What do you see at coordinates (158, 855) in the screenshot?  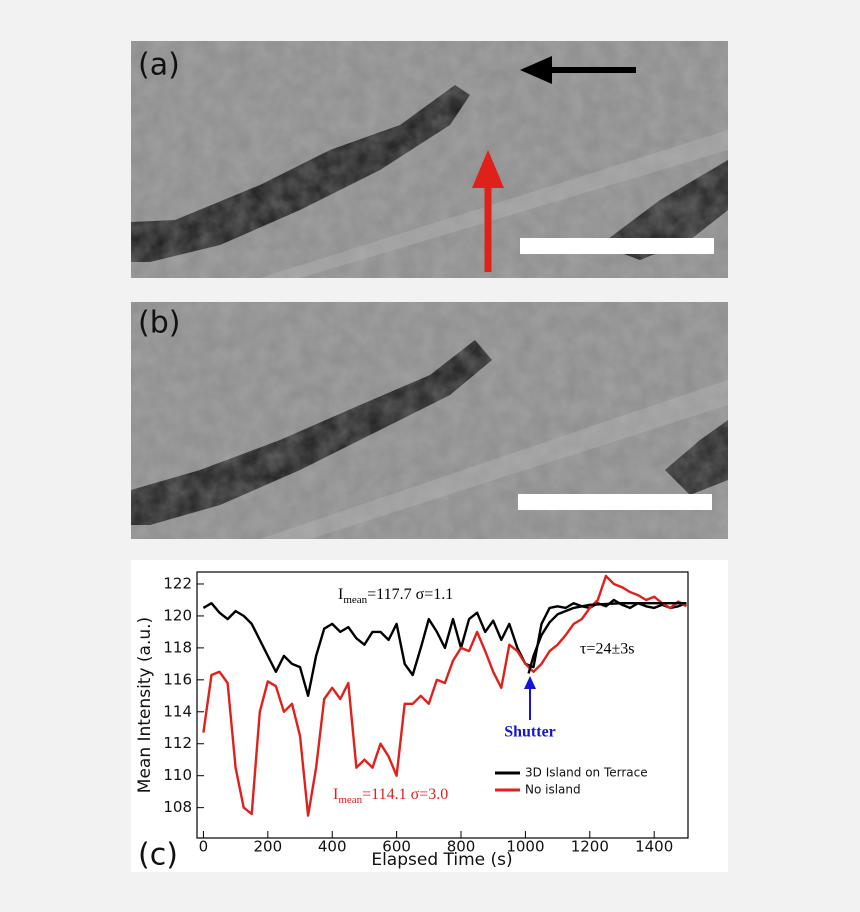 I see `panel-label: (c)` at bounding box center [158, 855].